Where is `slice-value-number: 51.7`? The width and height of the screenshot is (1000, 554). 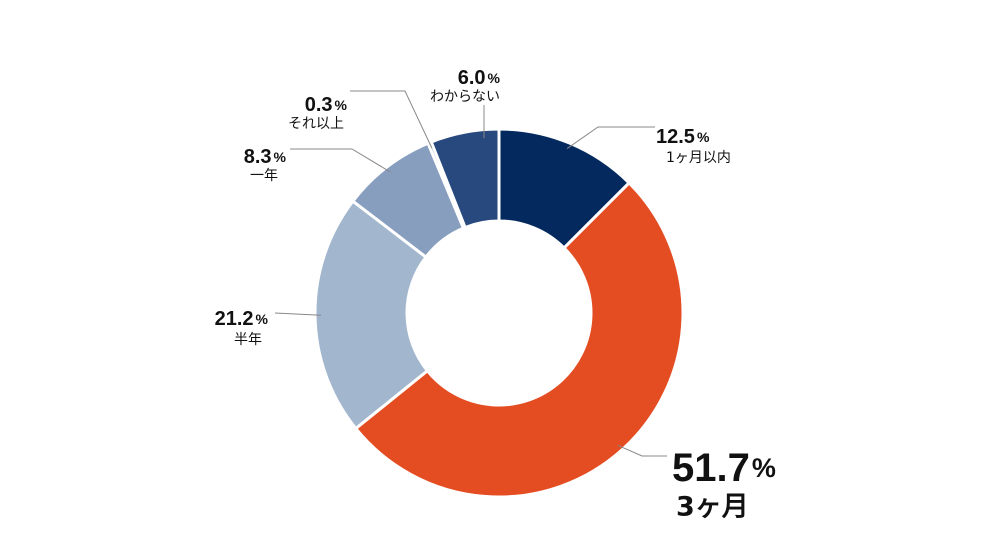 slice-value-number: 51.7 is located at coordinates (711, 468).